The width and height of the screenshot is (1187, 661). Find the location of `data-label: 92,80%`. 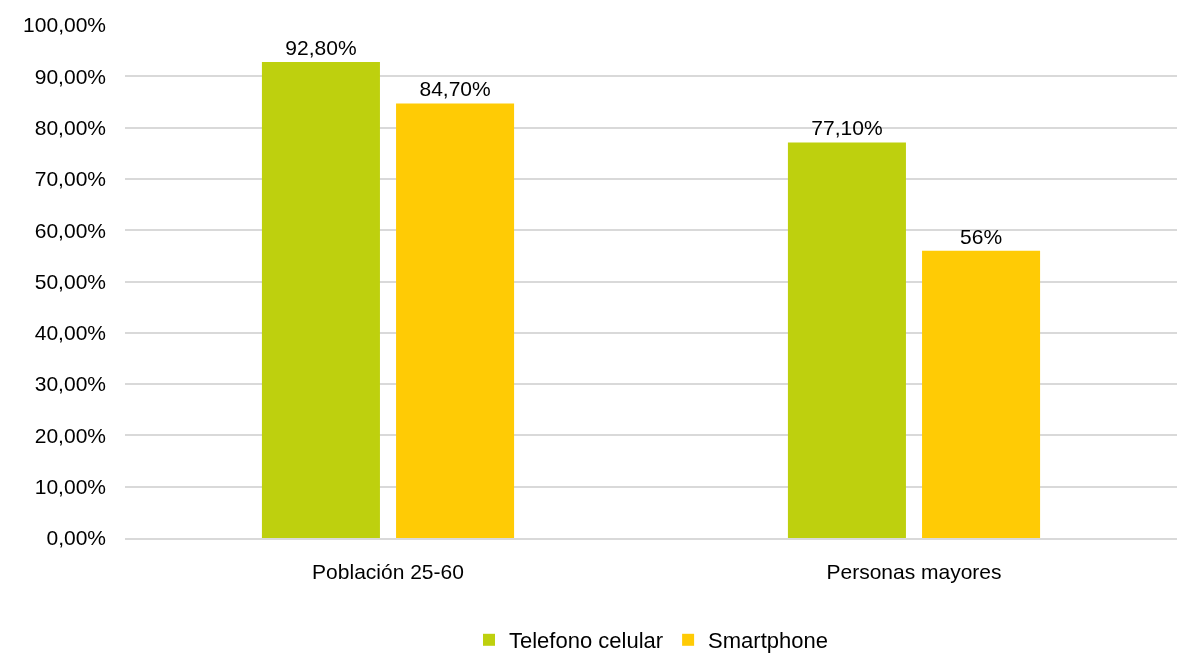

data-label: 92,80% is located at coordinates (321, 47).